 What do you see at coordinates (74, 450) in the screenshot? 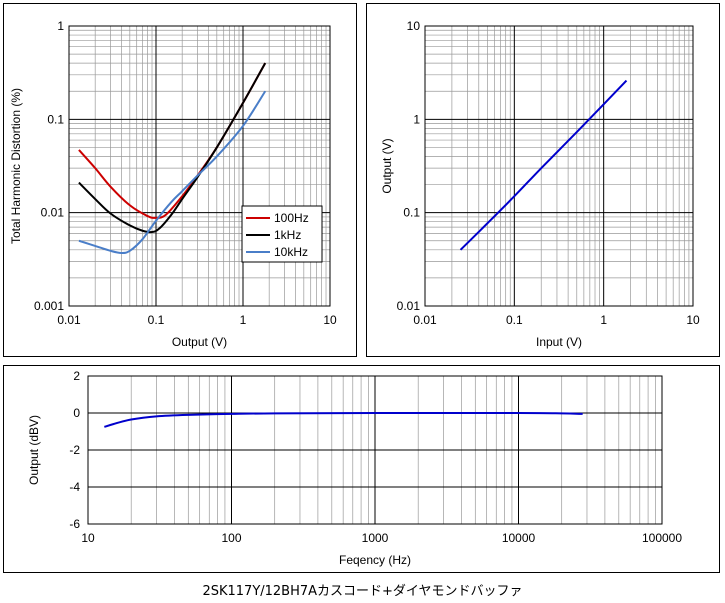
I see `y-tick-label: -2` at bounding box center [74, 450].